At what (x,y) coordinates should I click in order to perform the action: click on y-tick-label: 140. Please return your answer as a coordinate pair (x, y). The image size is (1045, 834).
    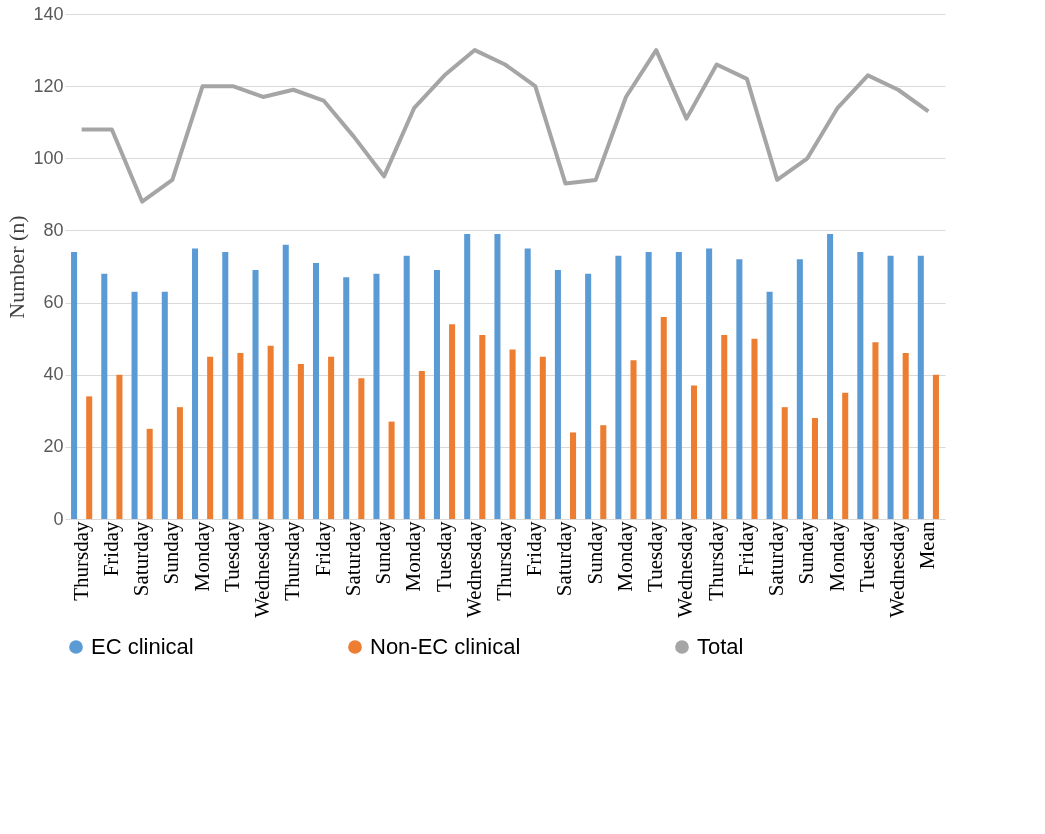
    Looking at the image, I should click on (48, 13).